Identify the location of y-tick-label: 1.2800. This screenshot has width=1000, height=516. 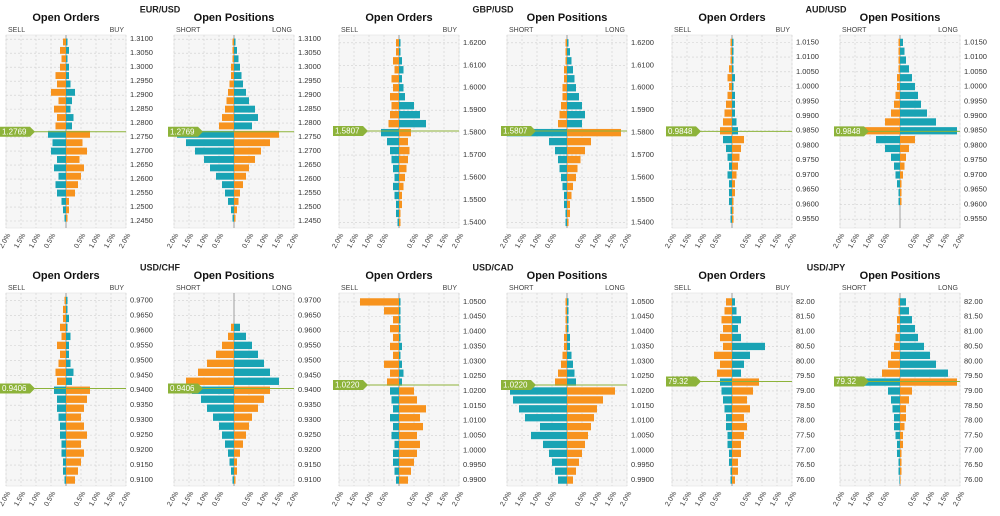
(309, 122).